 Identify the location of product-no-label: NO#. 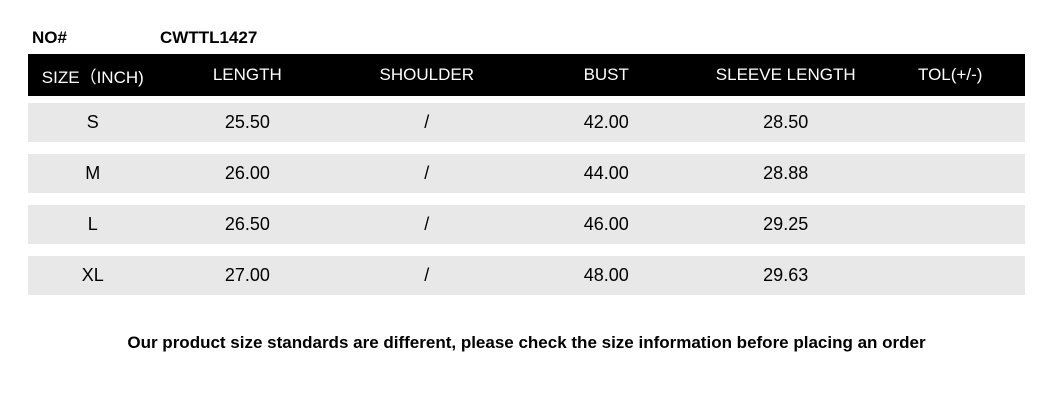
(49, 37).